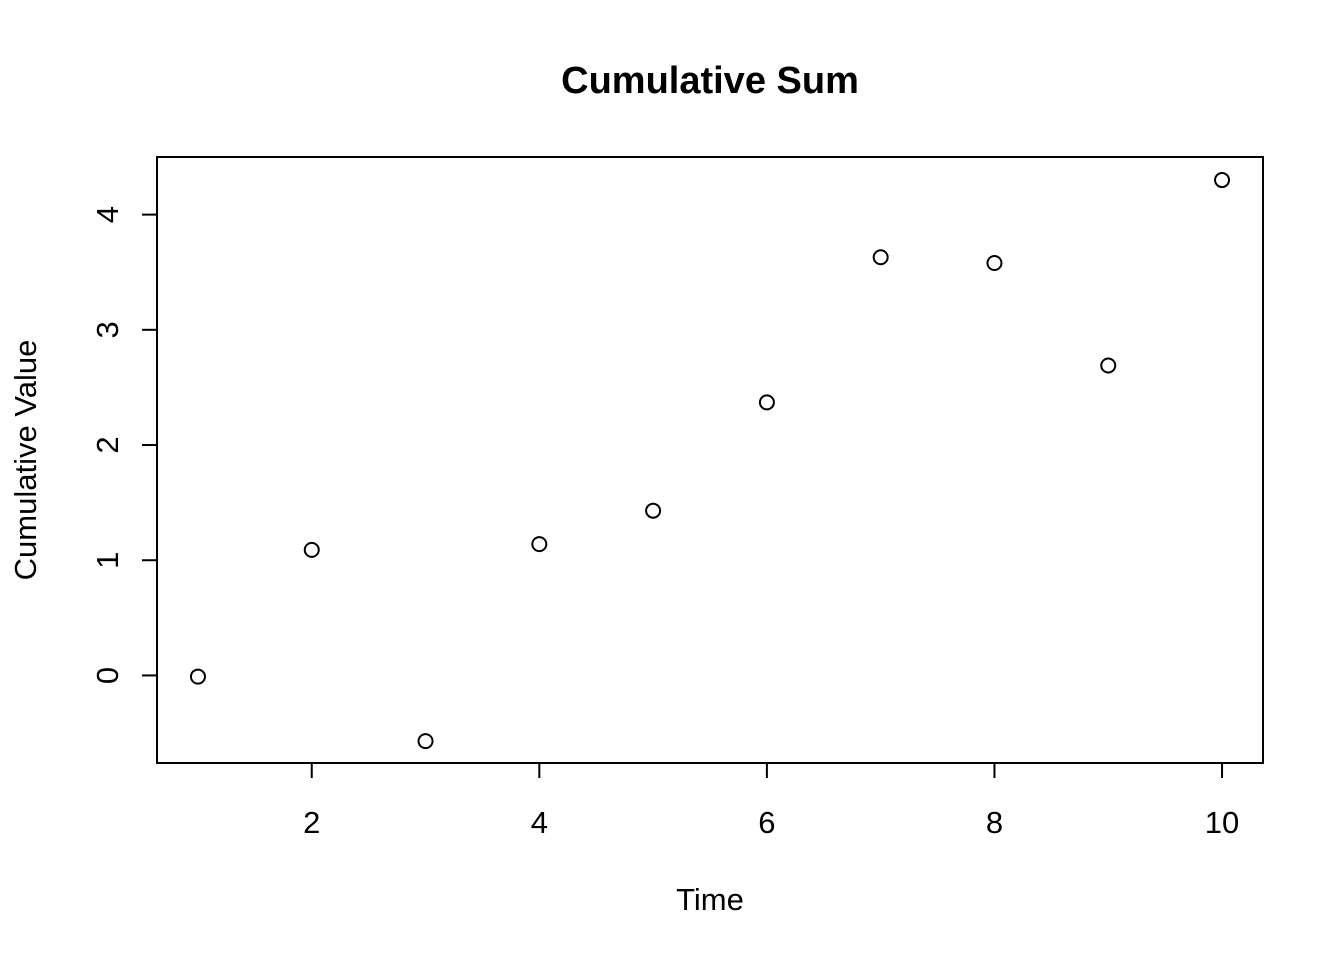 Image resolution: width=1344 pixels, height=960 pixels. Describe the element at coordinates (311, 822) in the screenshot. I see `x-tick-label: 2` at that location.